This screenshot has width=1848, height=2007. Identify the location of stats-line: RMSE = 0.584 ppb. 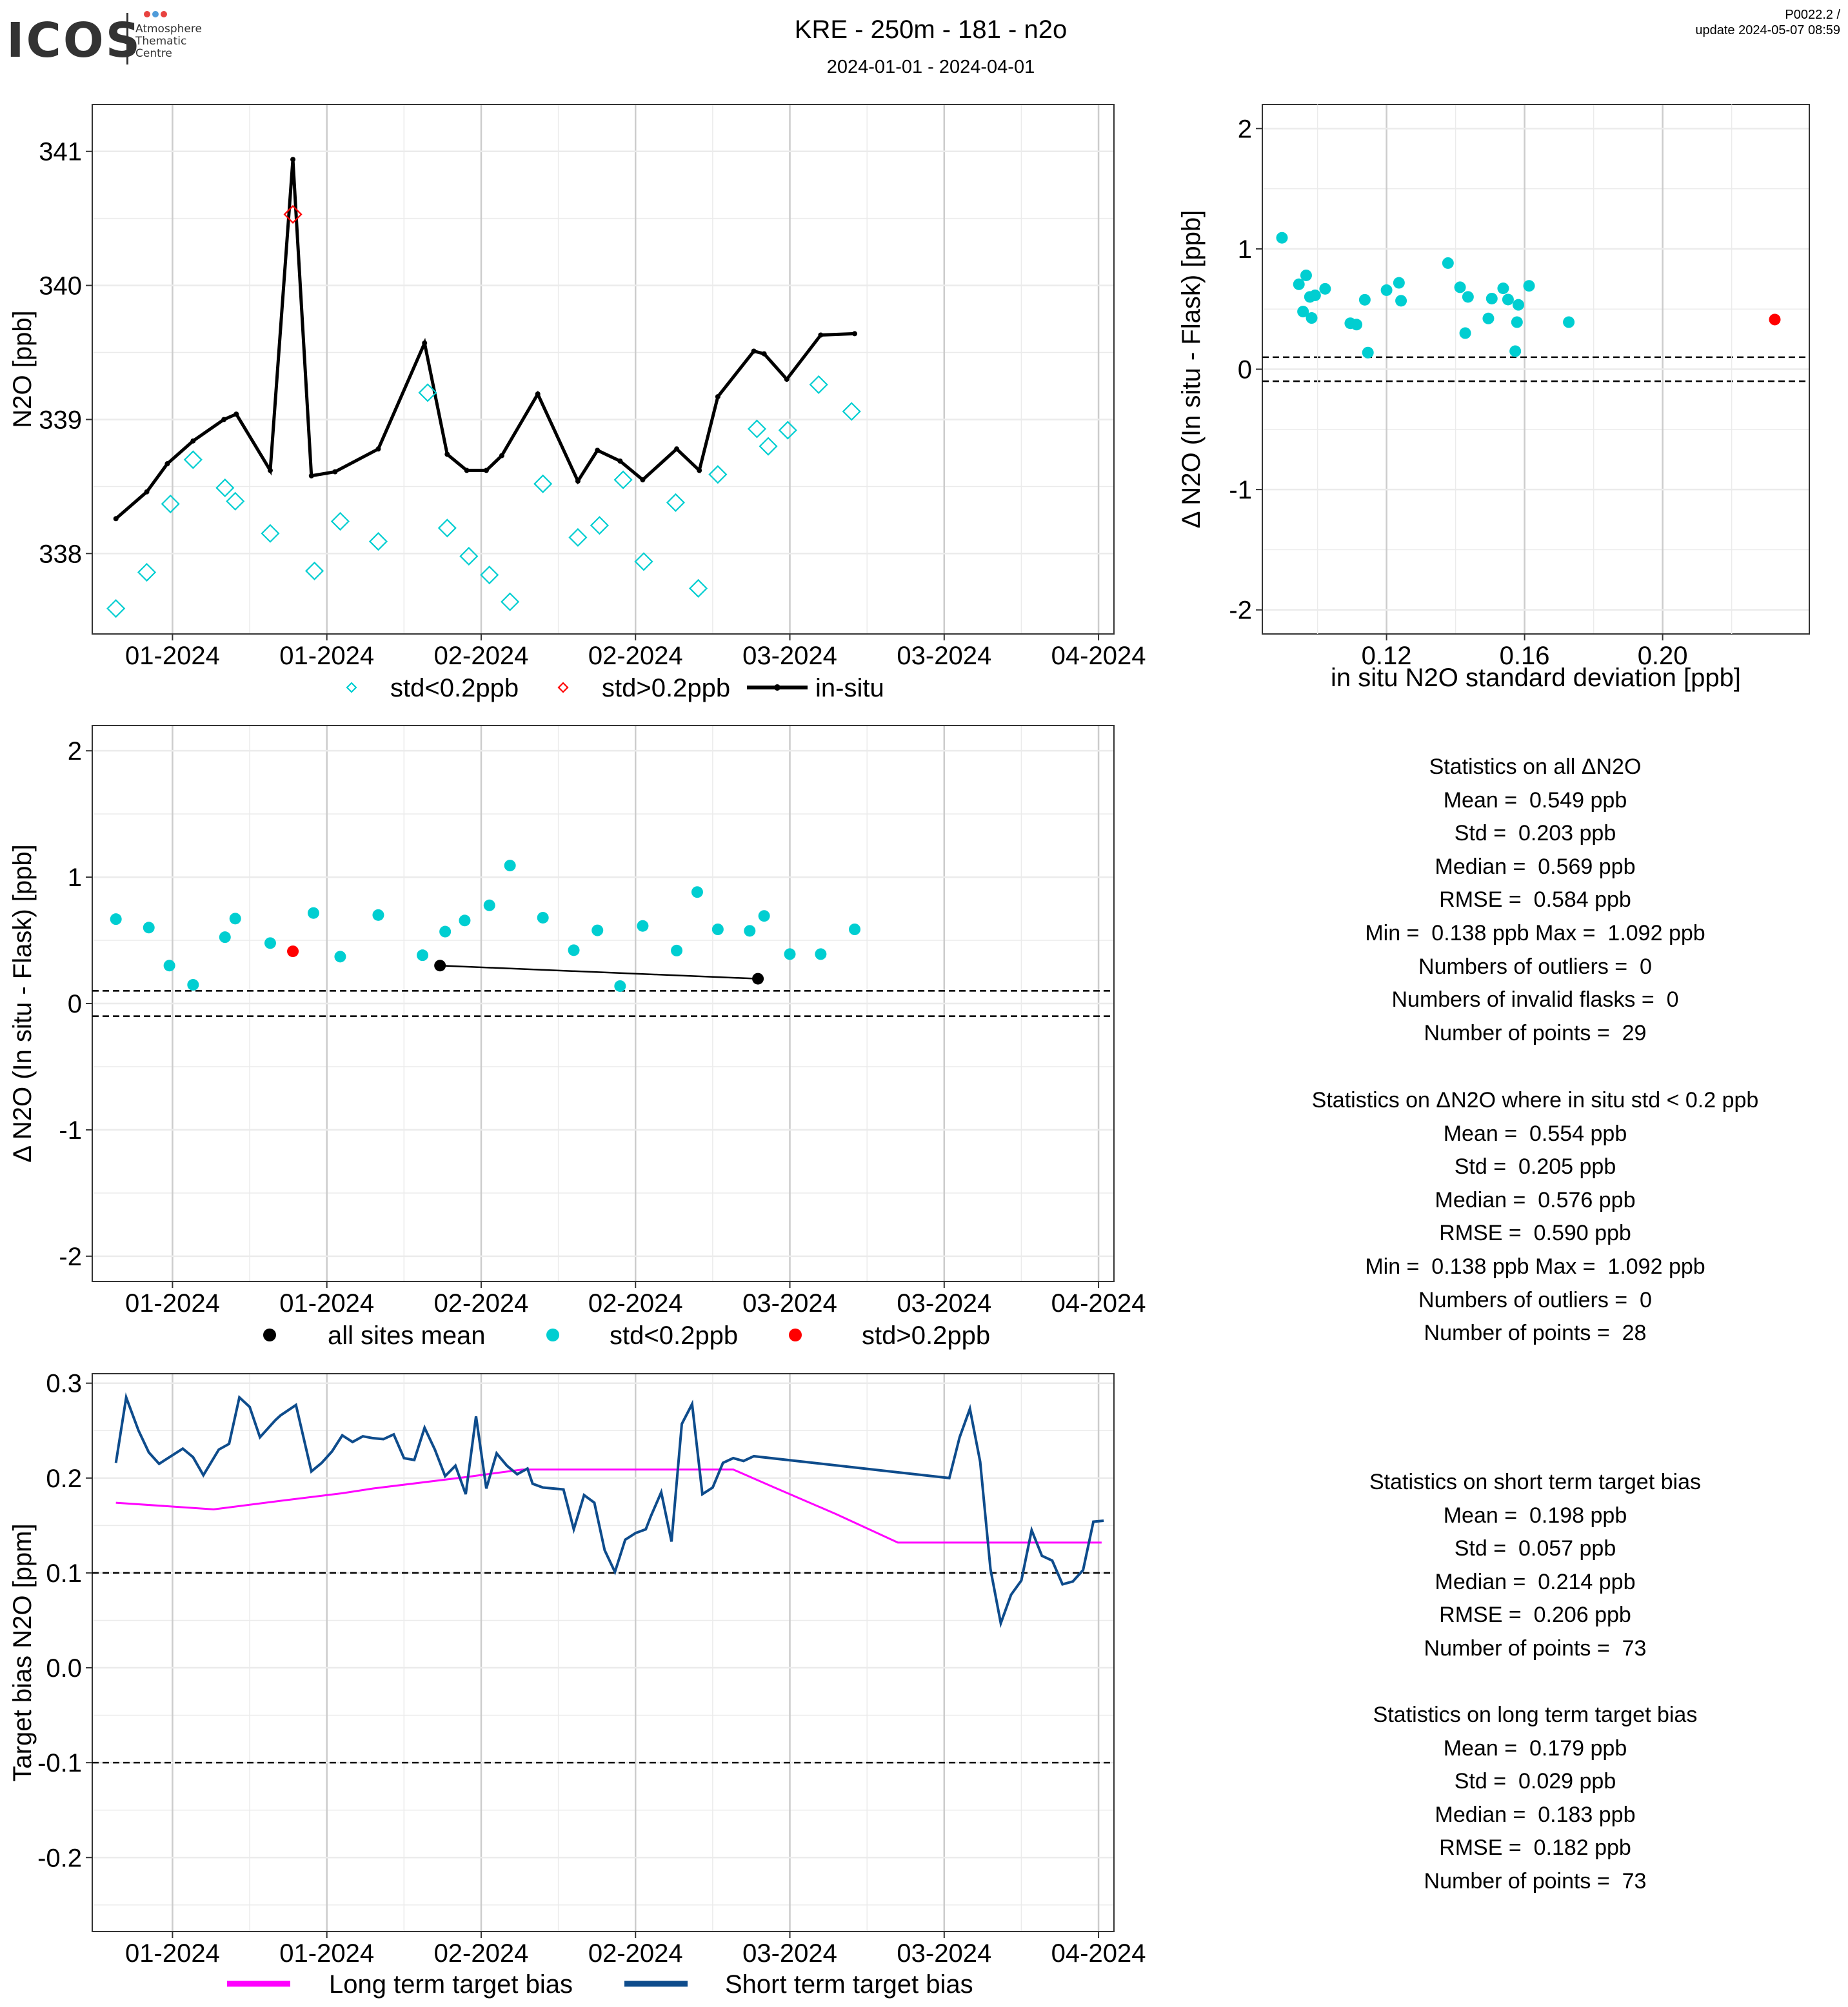
(1535, 900).